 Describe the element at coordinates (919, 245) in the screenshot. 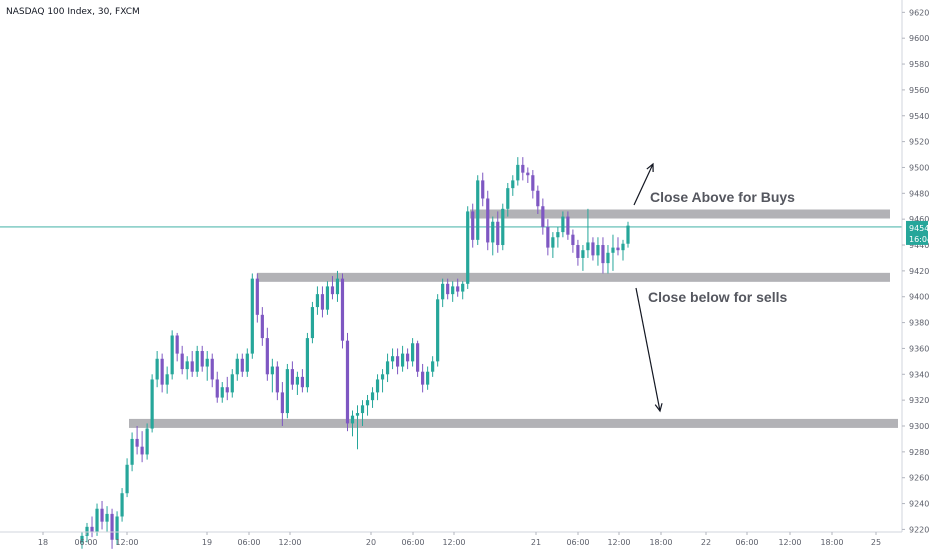

I see `price-tick-label: 9440` at that location.